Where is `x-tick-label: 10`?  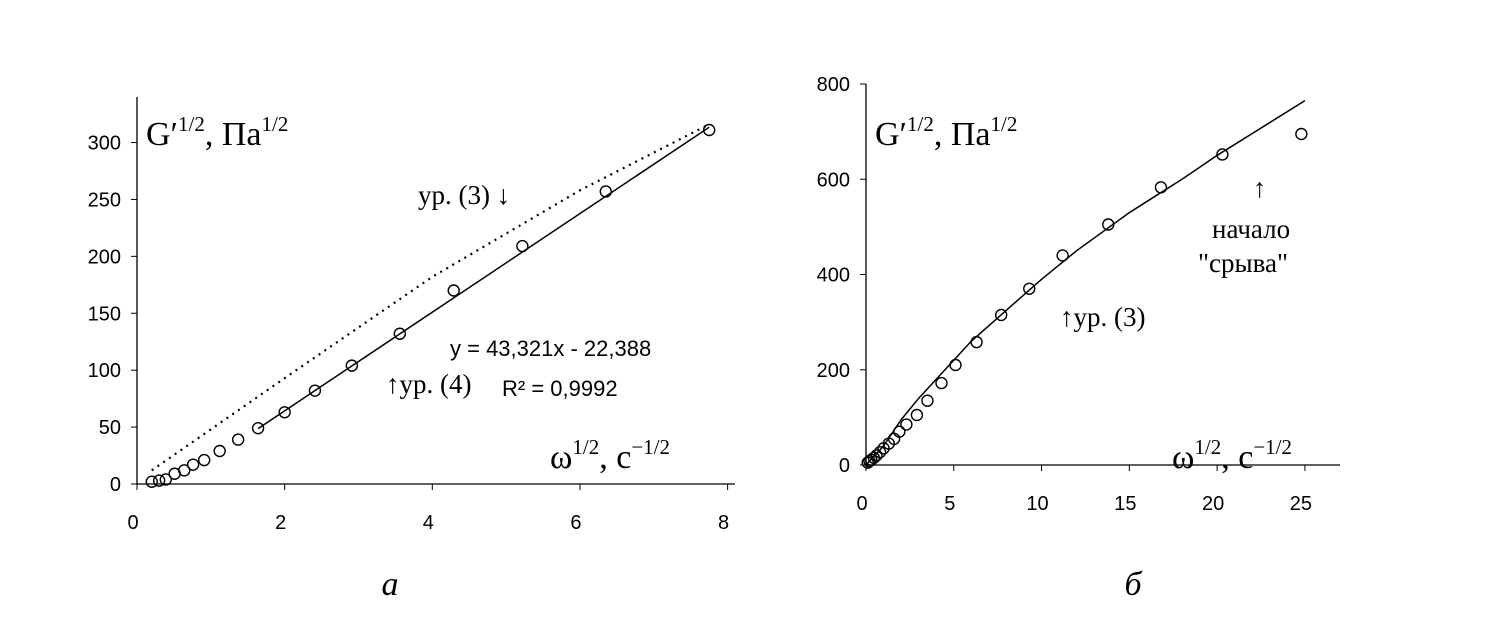 x-tick-label: 10 is located at coordinates (1037, 504).